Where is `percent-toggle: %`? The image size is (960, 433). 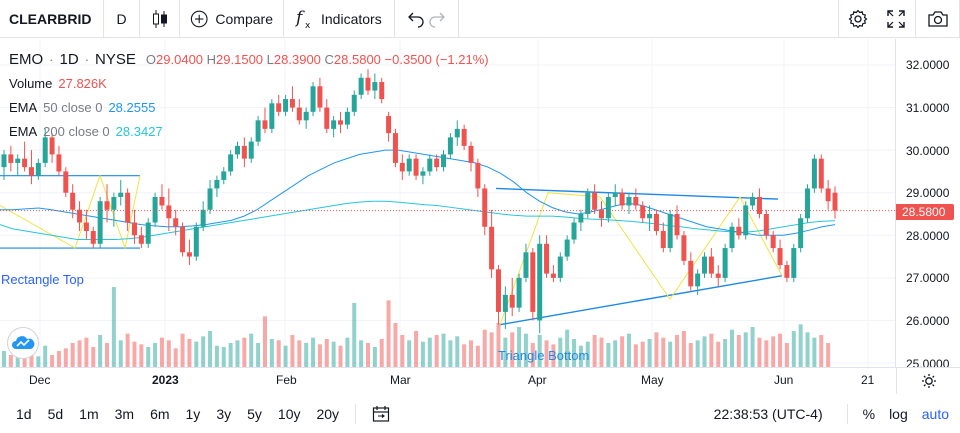
percent-toggle: % is located at coordinates (869, 414).